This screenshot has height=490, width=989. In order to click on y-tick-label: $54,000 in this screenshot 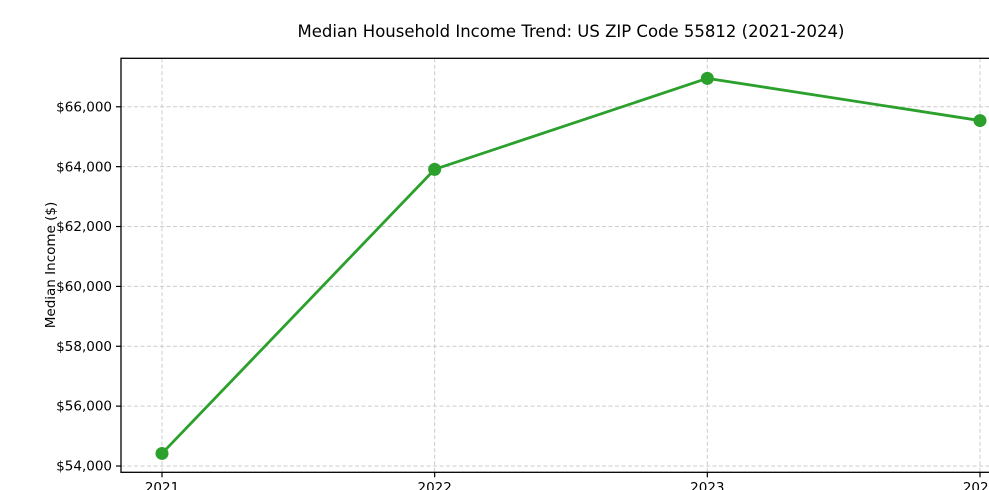, I will do `click(84, 467)`.